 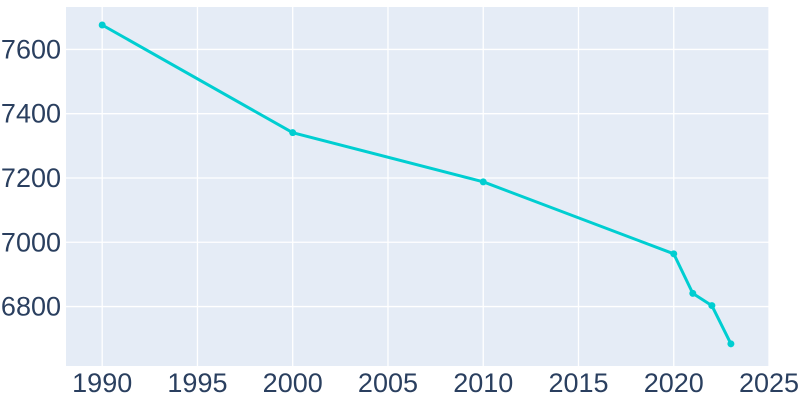 I want to click on x-tick-label: 2015, so click(x=578, y=383).